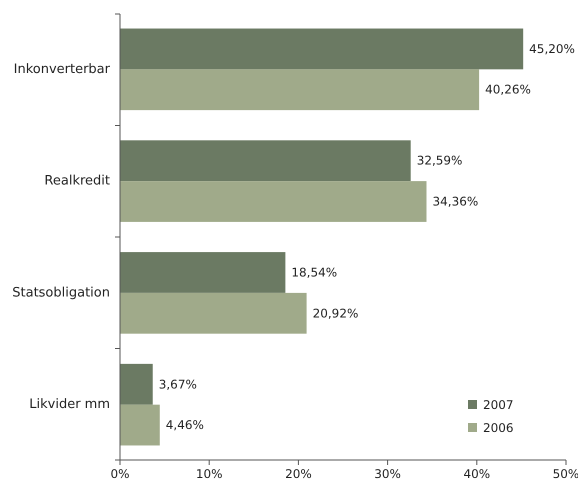  I want to click on y-tick-label: Statsobligation, so click(61, 292).